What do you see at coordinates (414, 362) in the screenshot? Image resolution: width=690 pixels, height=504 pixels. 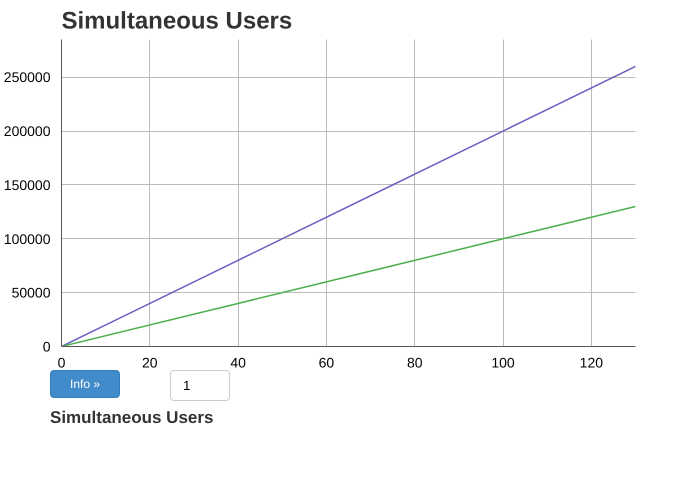 I see `x-tick-label: 80` at bounding box center [414, 362].